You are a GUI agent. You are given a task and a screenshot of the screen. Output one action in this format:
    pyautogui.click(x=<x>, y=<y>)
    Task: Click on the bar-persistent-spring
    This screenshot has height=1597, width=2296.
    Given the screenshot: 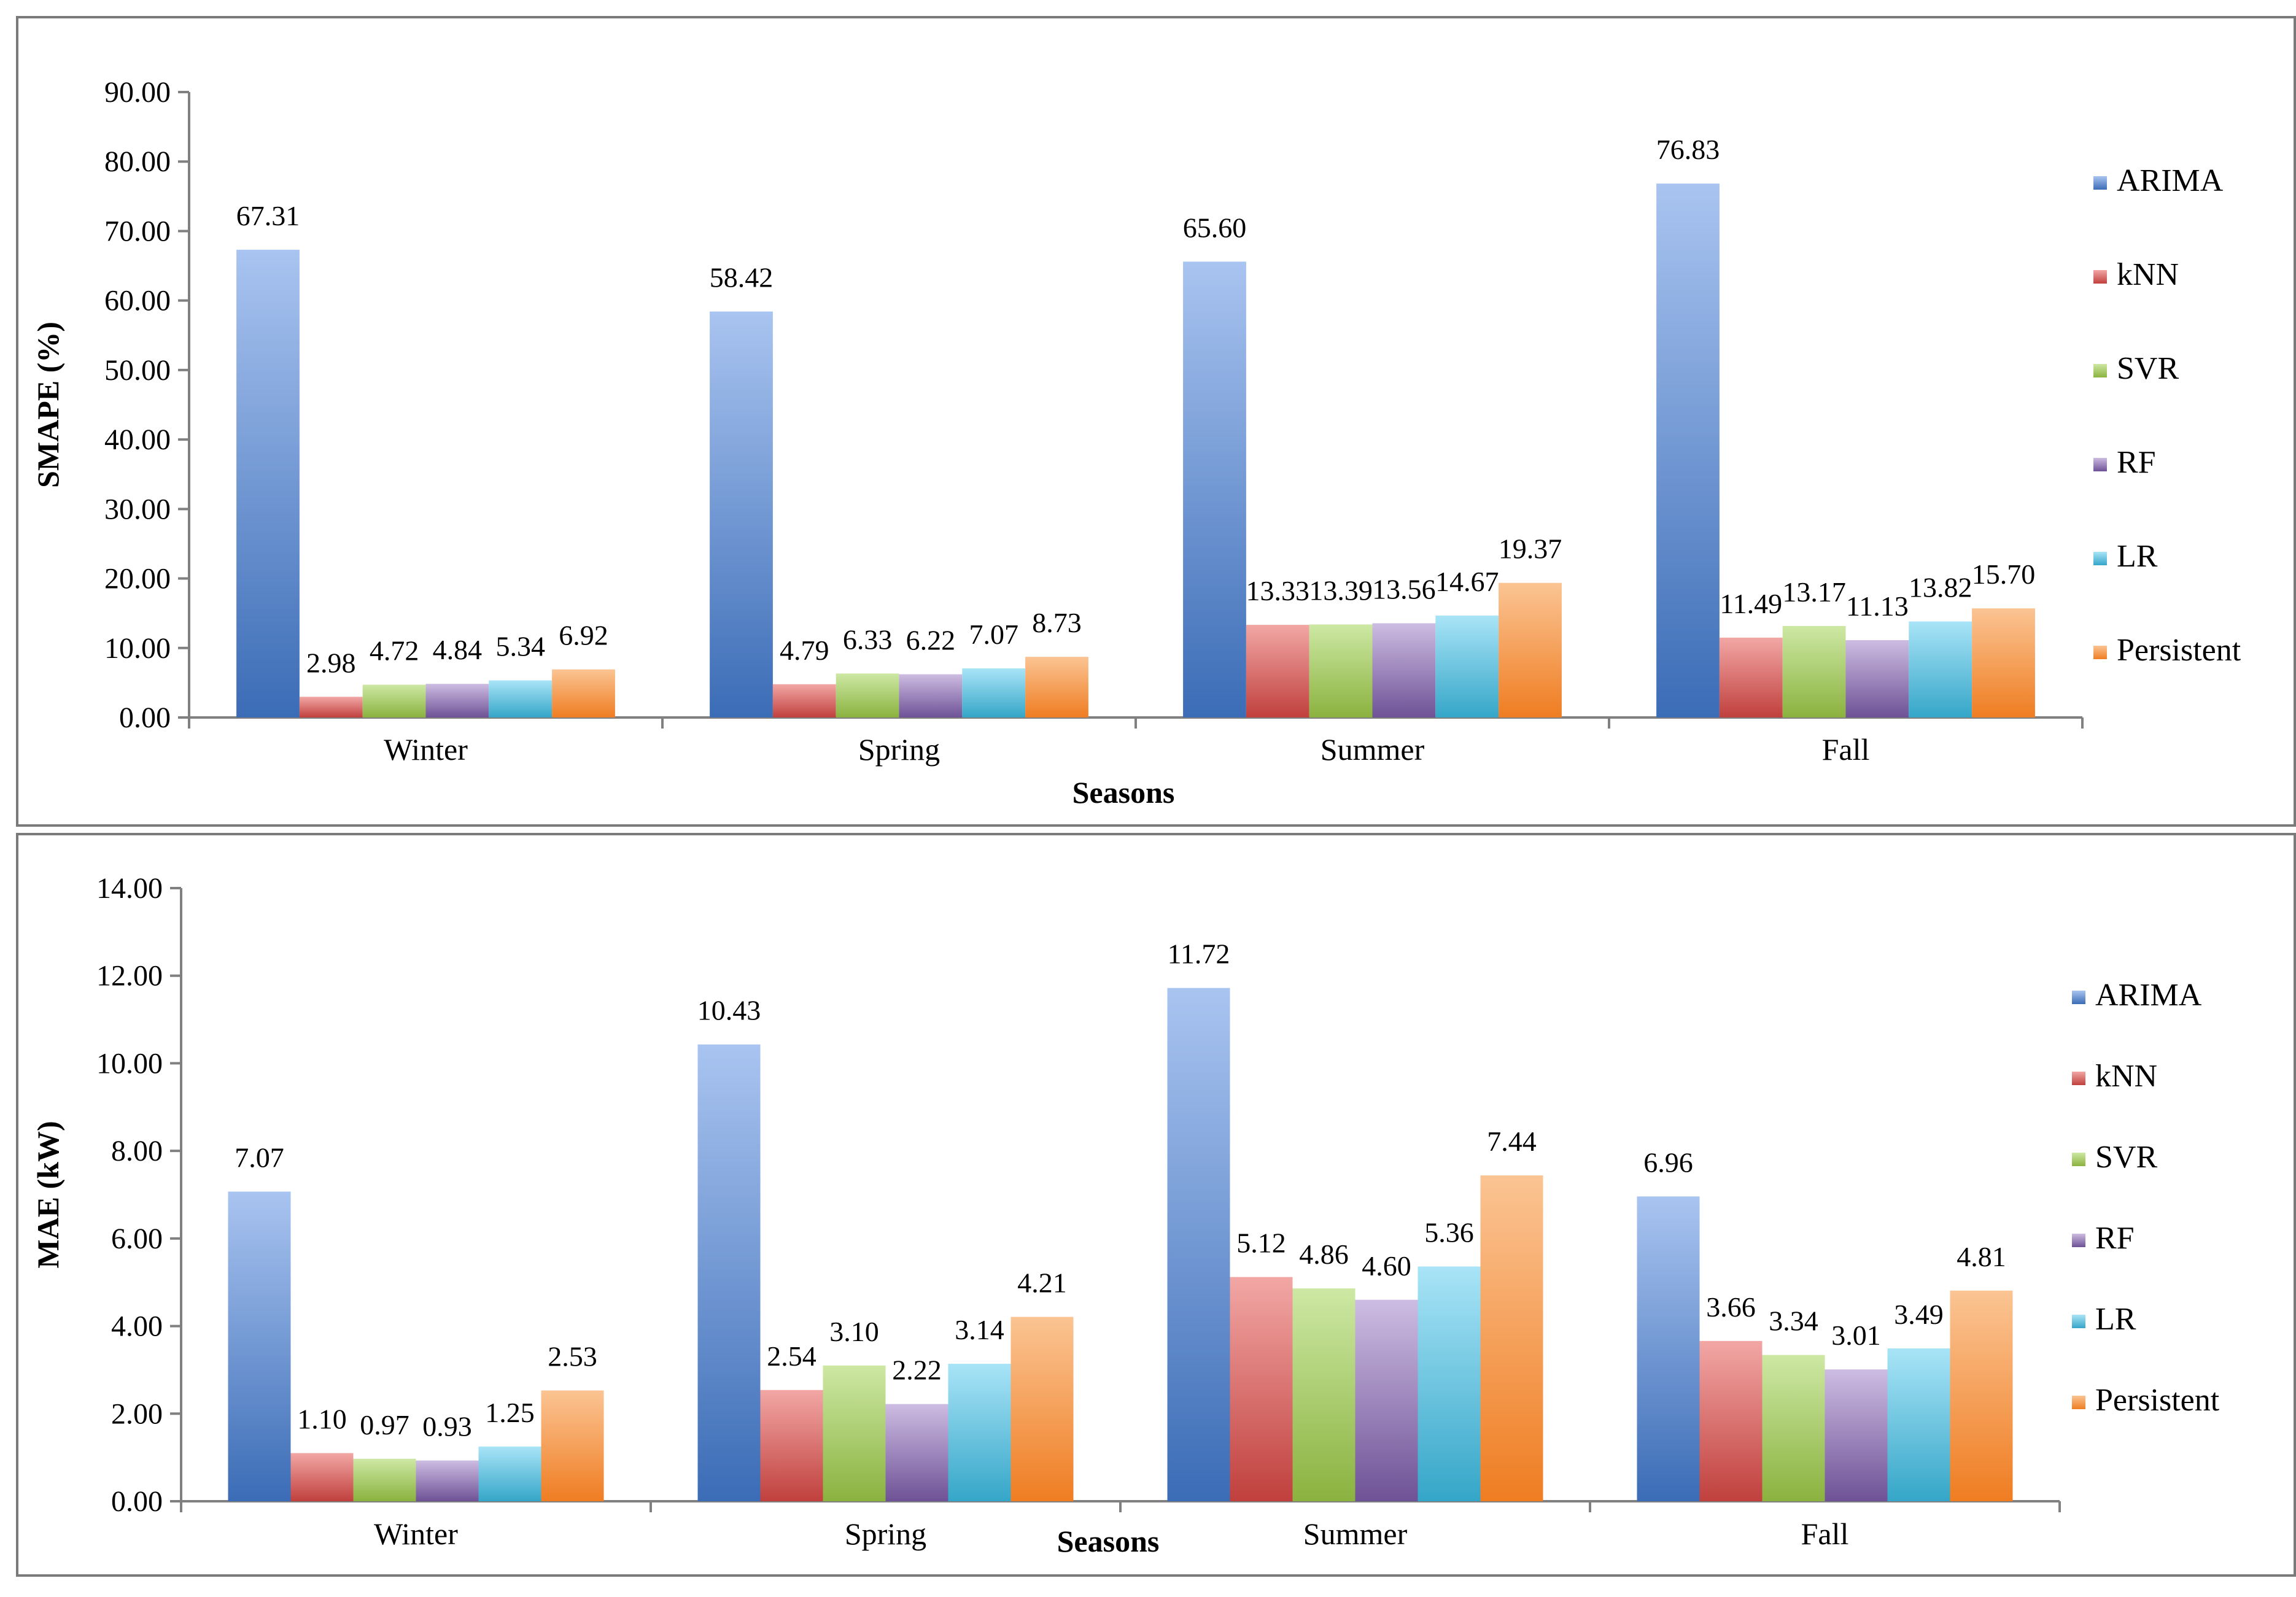 What is the action you would take?
    pyautogui.click(x=1042, y=1409)
    